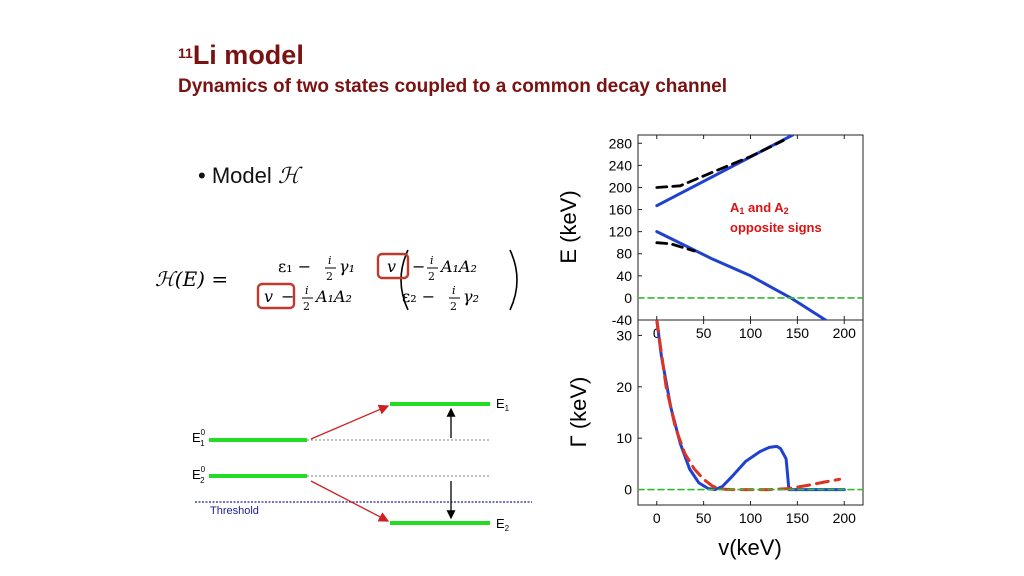 The image size is (1024, 576). What do you see at coordinates (568, 226) in the screenshot?
I see `top-ylabel: E (keV)` at bounding box center [568, 226].